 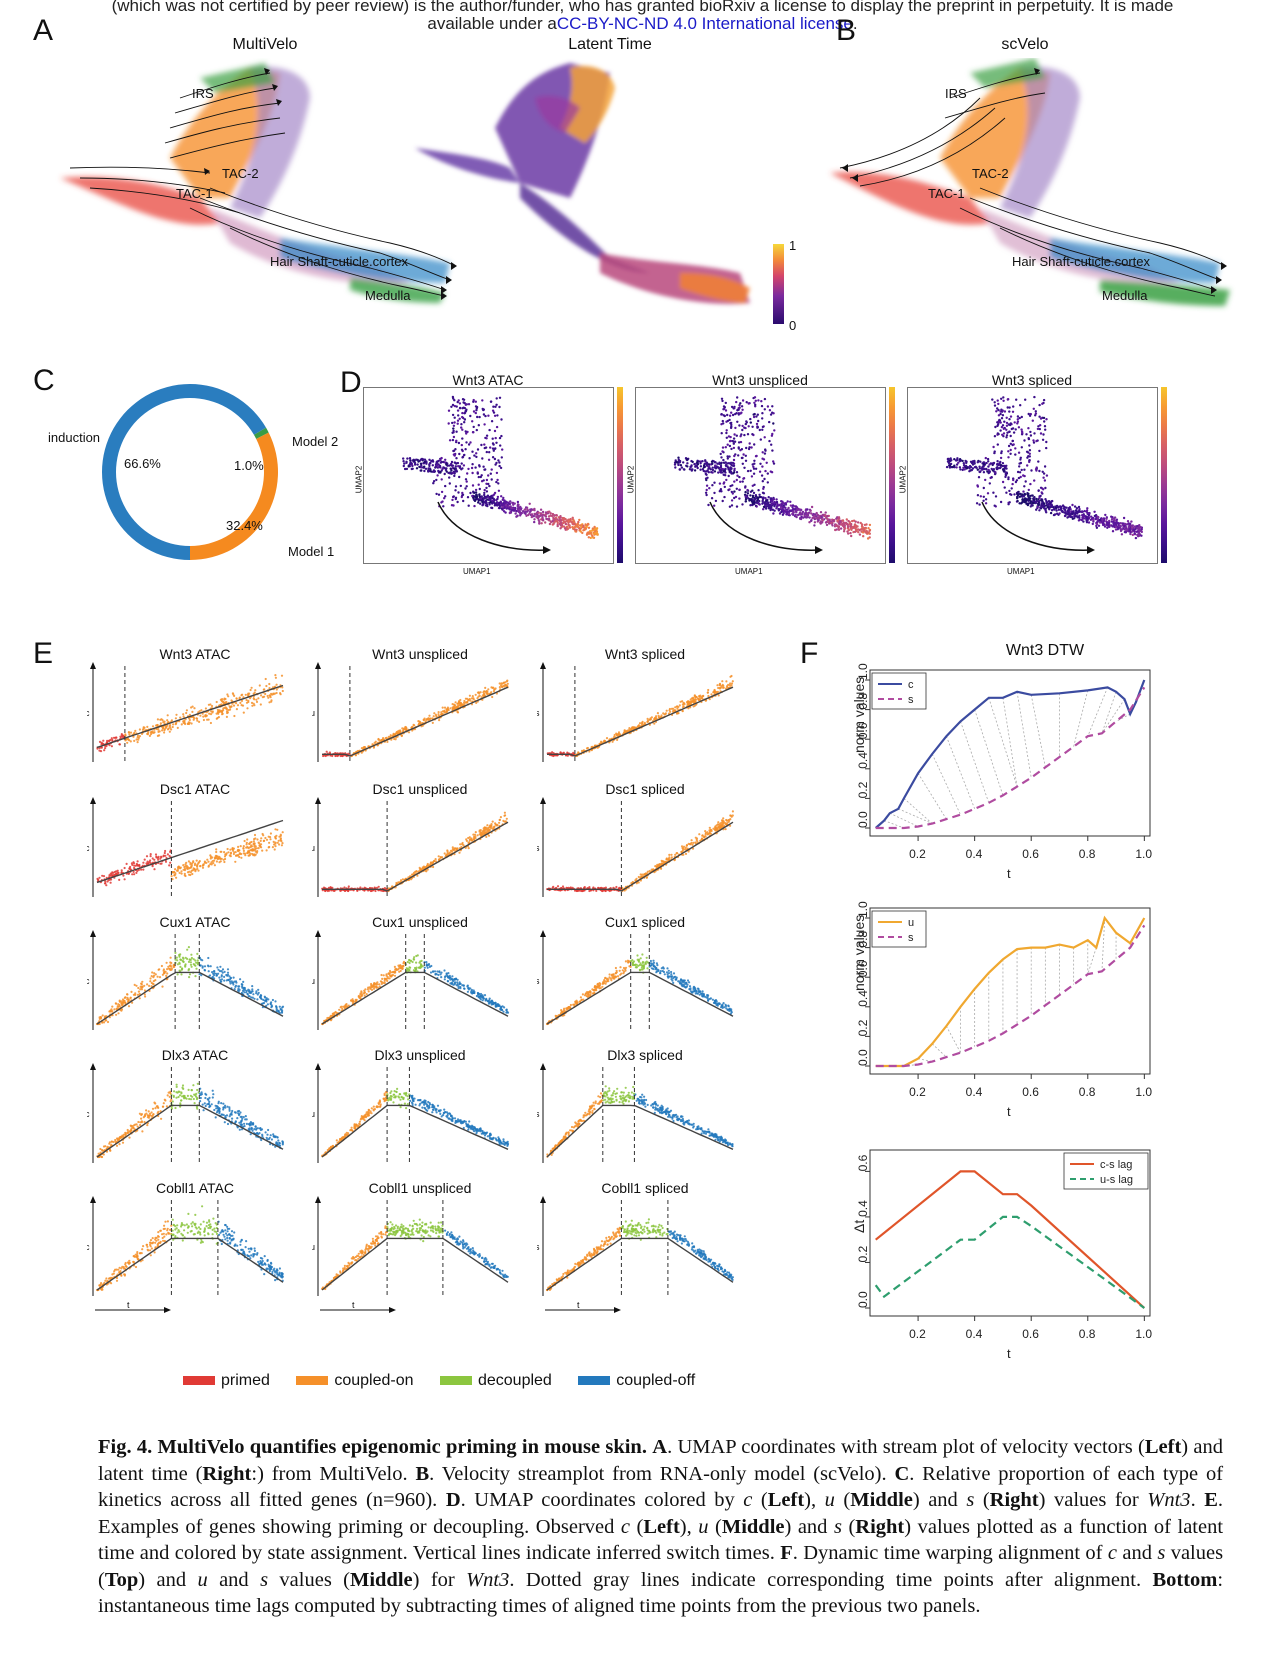 What do you see at coordinates (1032, 380) in the screenshot?
I see `umap-d-title-3: Wnt3 spliced` at bounding box center [1032, 380].